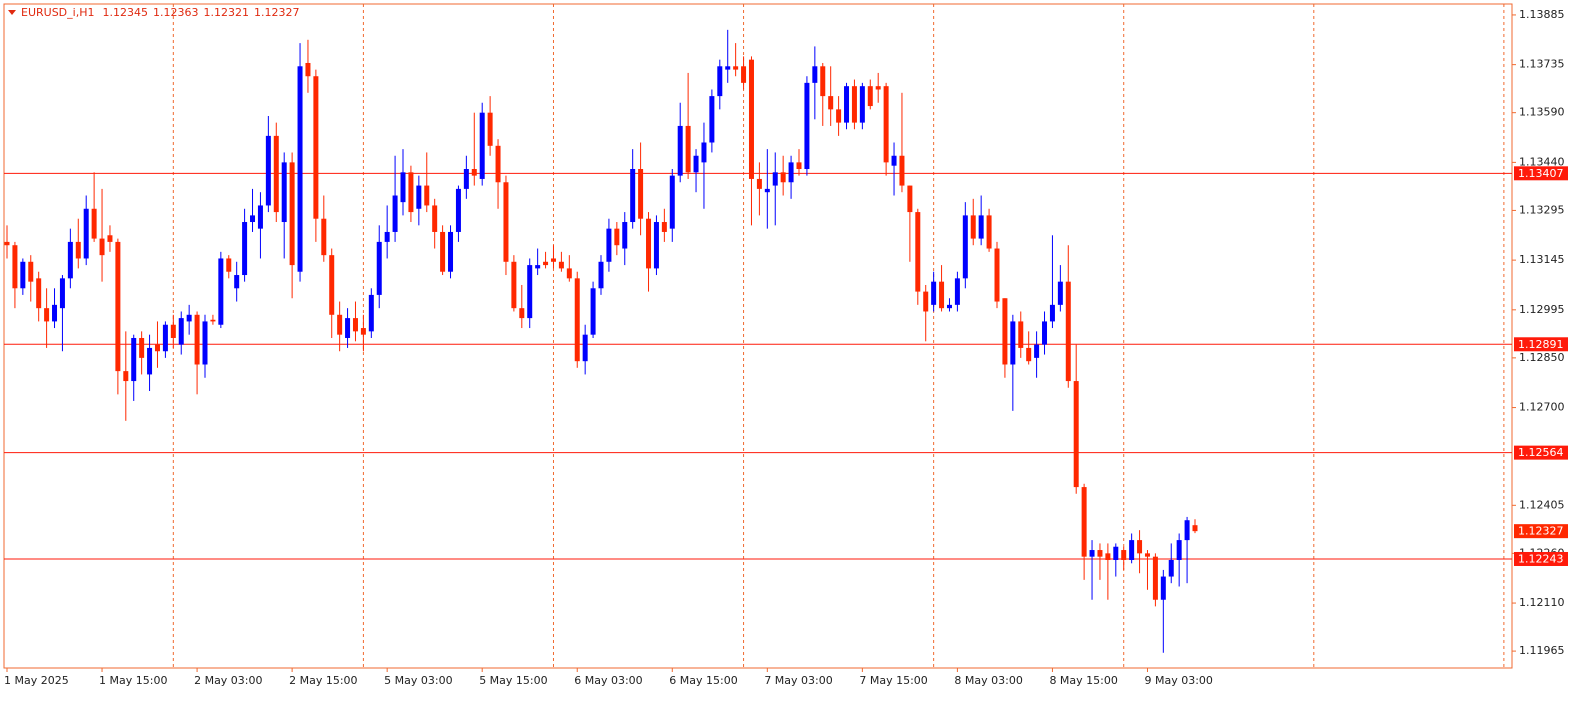 The image size is (1586, 703). What do you see at coordinates (1541, 173) in the screenshot?
I see `level-label: 1.13407` at bounding box center [1541, 173].